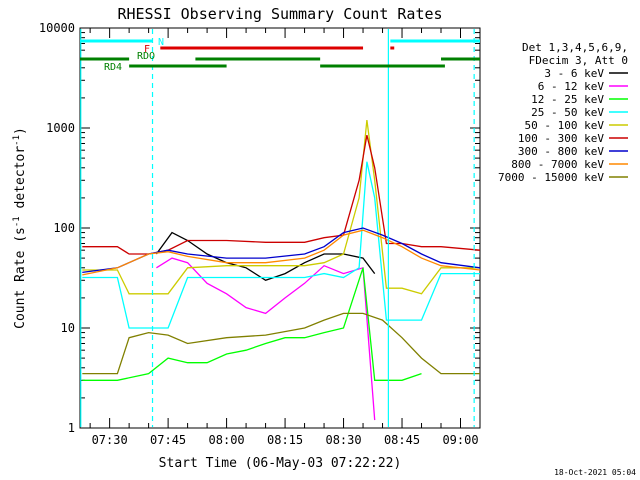 This screenshot has width=640, height=480. What do you see at coordinates (402, 440) in the screenshot?
I see `x-tick-label: 08:45` at bounding box center [402, 440].